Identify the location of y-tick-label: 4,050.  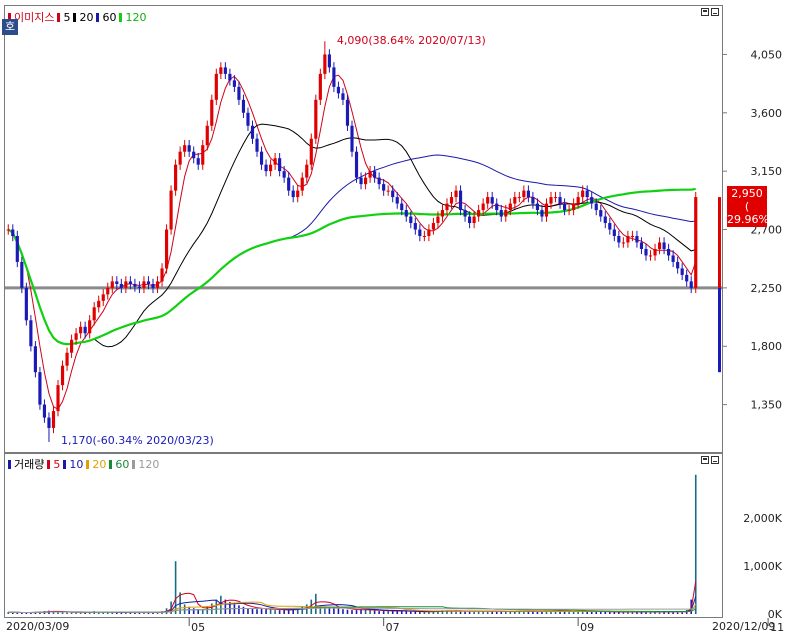
(767, 54).